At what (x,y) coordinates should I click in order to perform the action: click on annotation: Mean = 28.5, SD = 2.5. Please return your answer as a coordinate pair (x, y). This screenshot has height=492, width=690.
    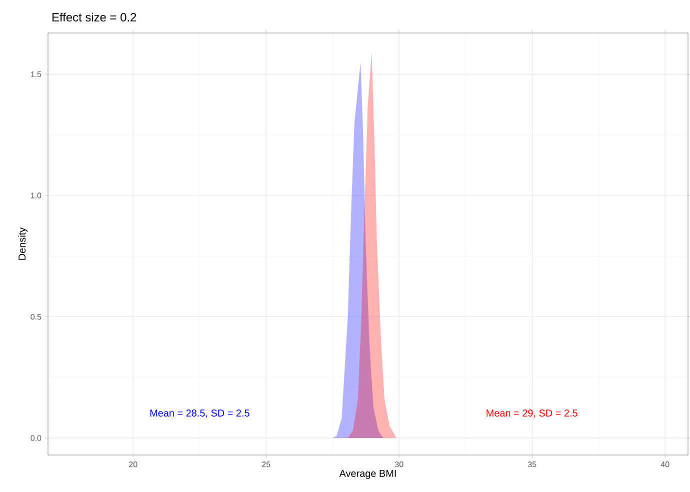
    Looking at the image, I should click on (200, 414).